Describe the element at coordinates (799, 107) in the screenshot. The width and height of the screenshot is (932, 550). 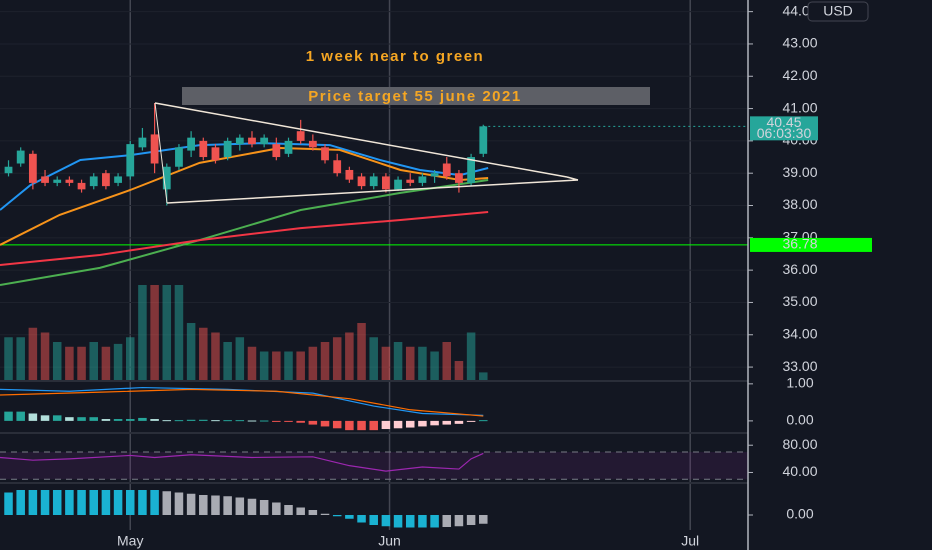
I see `y-tick-label: 41.00` at that location.